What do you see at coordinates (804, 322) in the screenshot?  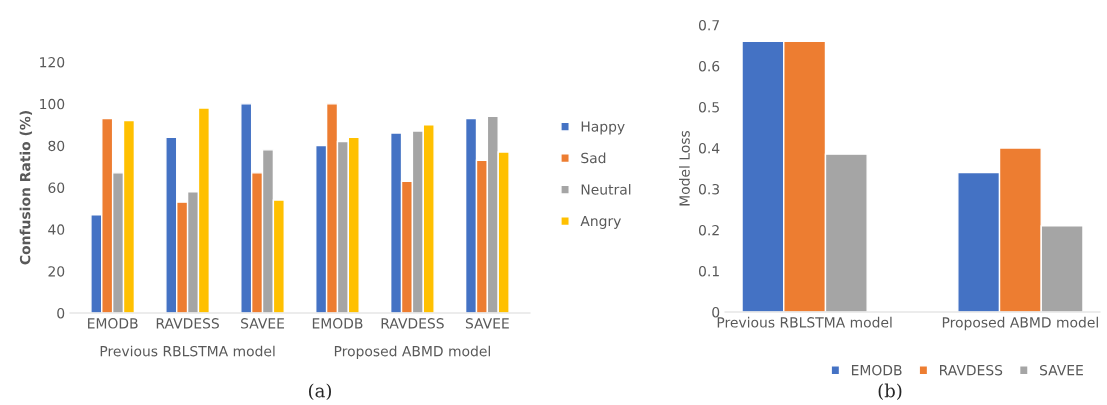 I see `x-tick-label: Previous RBLSTMA model` at bounding box center [804, 322].